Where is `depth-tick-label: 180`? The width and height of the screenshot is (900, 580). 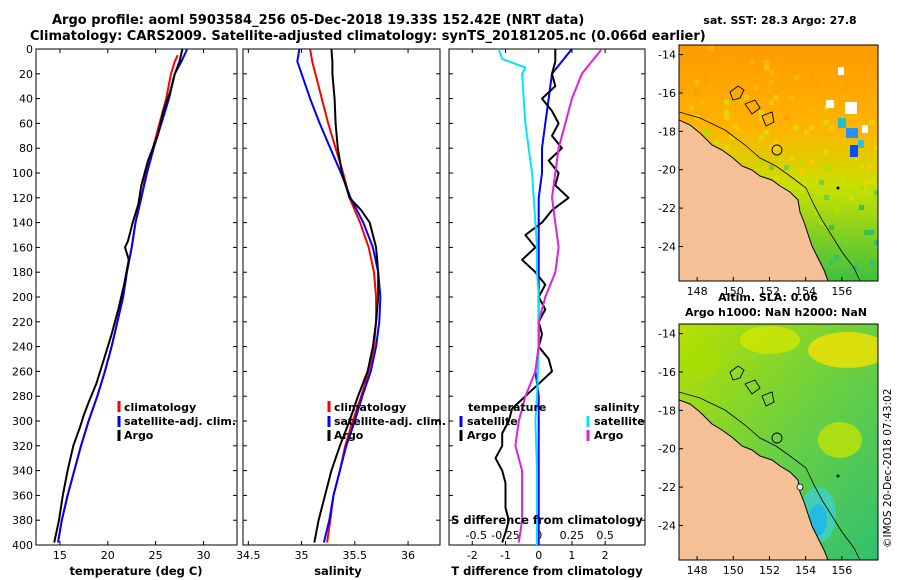
depth-tick-label: 180 is located at coordinates (22, 272).